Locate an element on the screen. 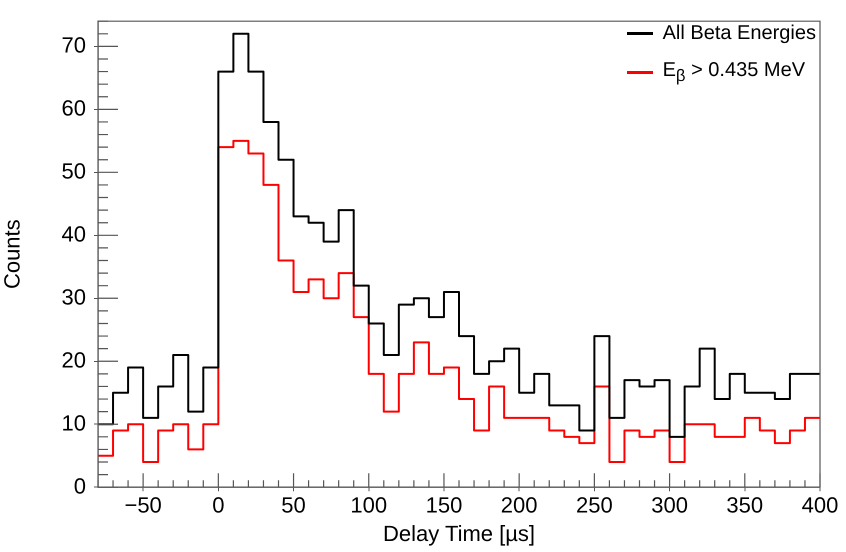  y-tick-label: 70 is located at coordinates (74, 45).